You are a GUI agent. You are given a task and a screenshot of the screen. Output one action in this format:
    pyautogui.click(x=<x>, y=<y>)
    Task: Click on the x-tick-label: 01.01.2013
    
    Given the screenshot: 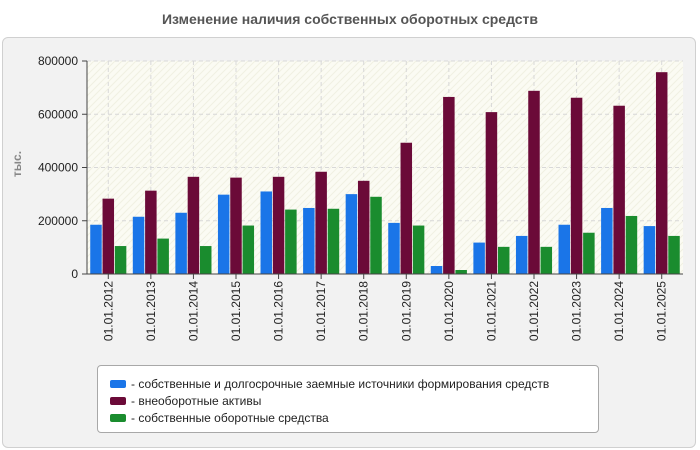 What is the action you would take?
    pyautogui.click(x=151, y=311)
    